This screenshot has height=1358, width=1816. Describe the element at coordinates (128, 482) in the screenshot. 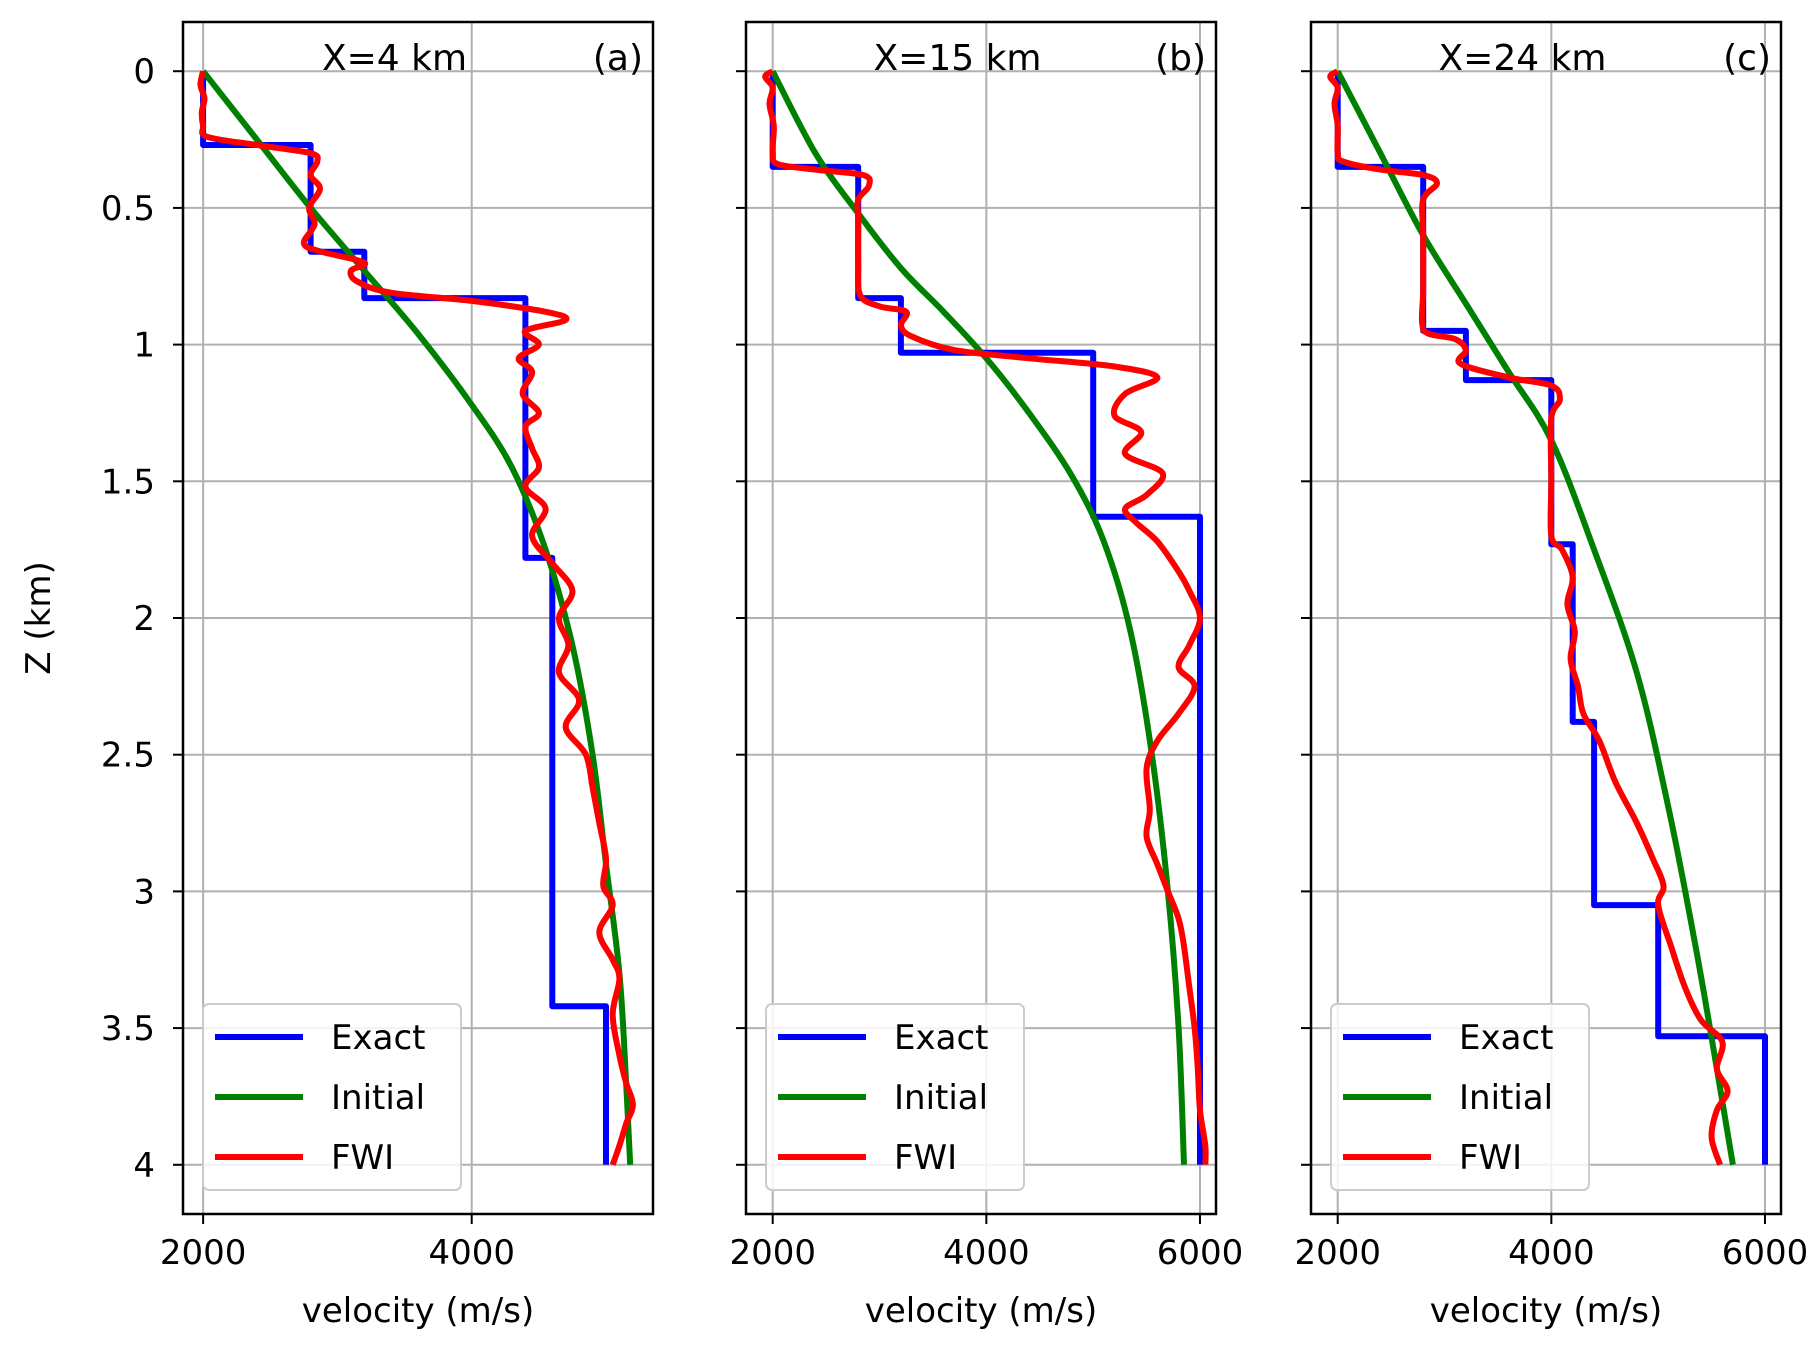

I see `y-tick-label-a-3: 1.5` at that location.